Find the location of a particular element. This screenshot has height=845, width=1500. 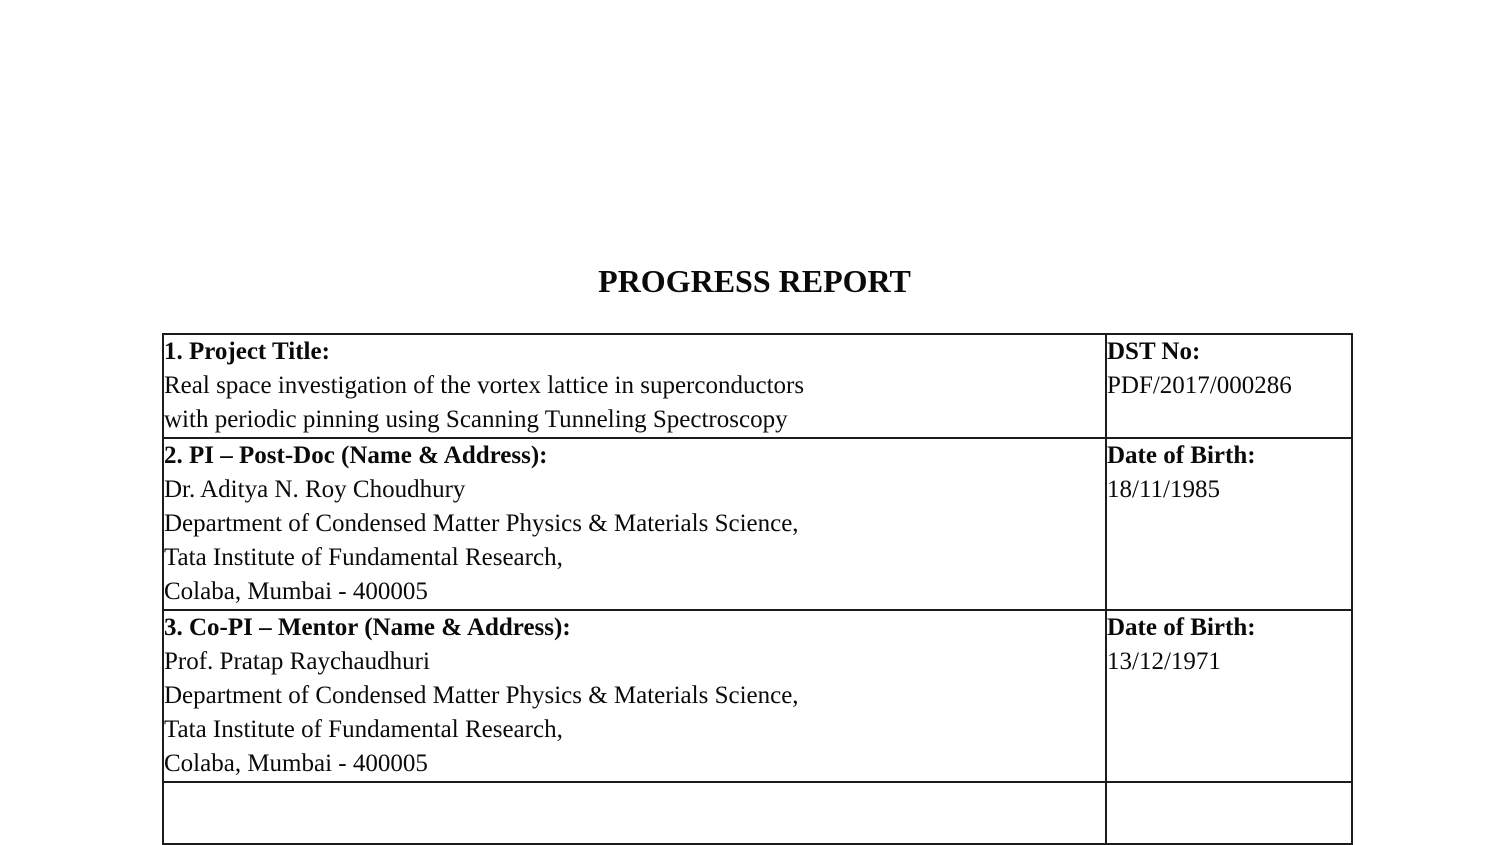

row-label: 3. Co-PI – Mentor (Name & Address): is located at coordinates (367, 627).